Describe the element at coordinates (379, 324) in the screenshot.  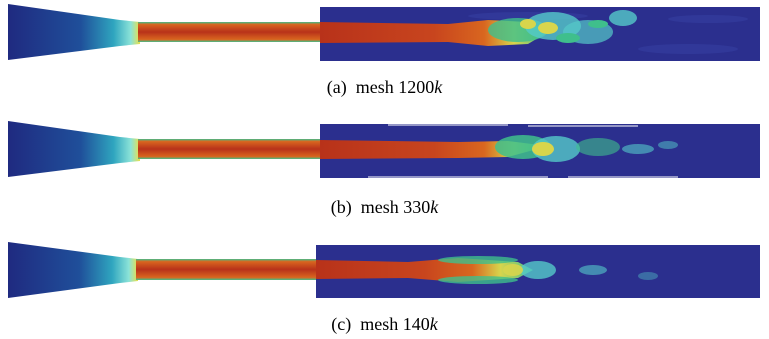
I see `caption-c-word: mesh` at that location.